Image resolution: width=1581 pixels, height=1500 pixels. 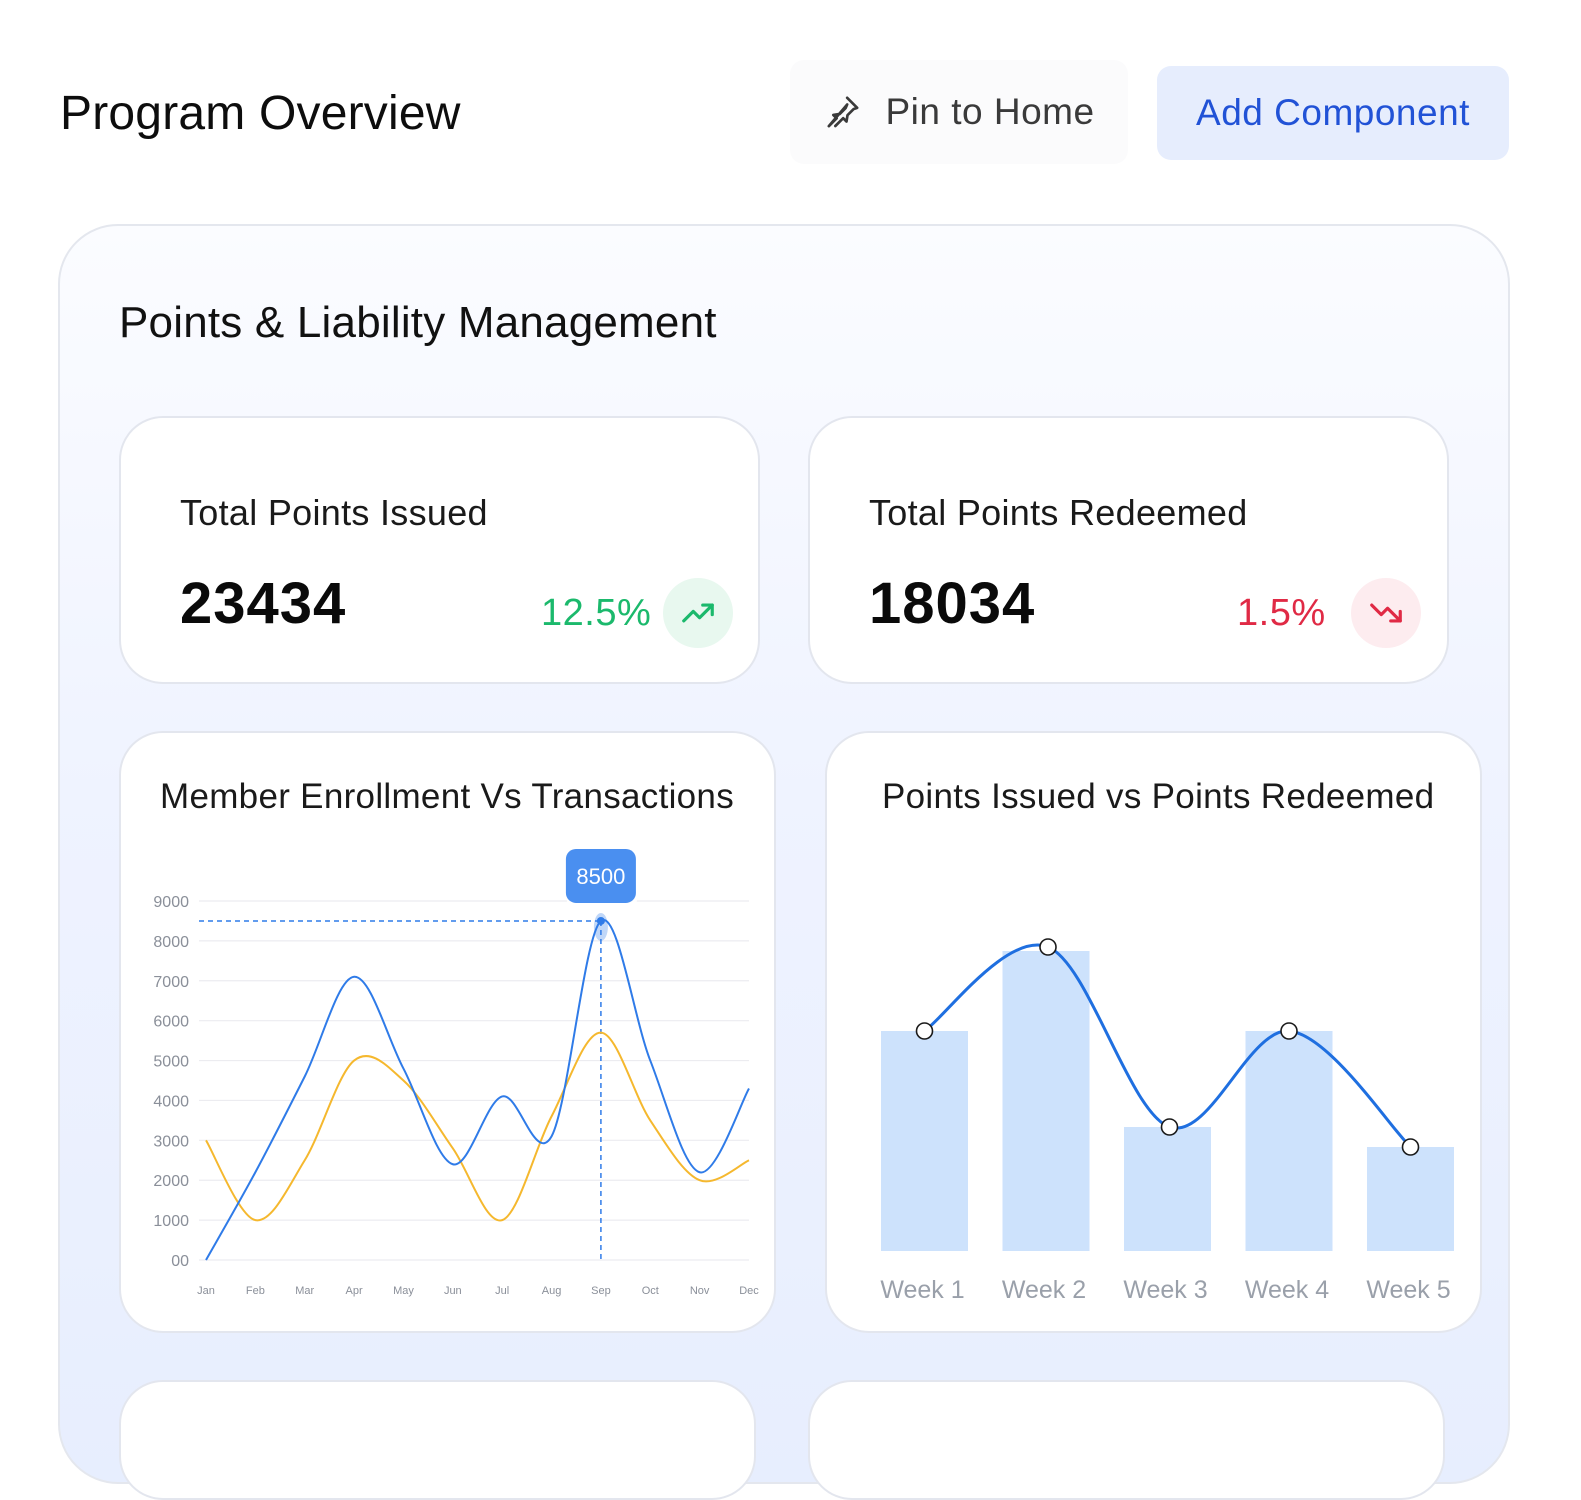 What do you see at coordinates (596, 613) in the screenshot?
I see `kpi-change-percent: 12.5%` at bounding box center [596, 613].